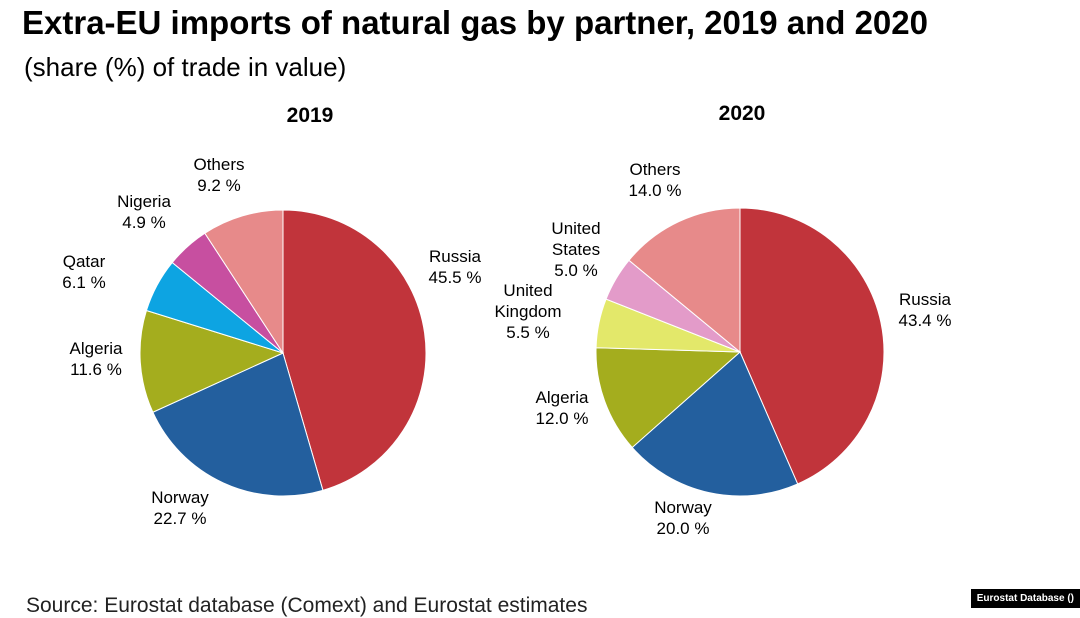 The image size is (1080, 618). What do you see at coordinates (244, 282) in the screenshot?
I see `pie-2019-slice-others` at bounding box center [244, 282].